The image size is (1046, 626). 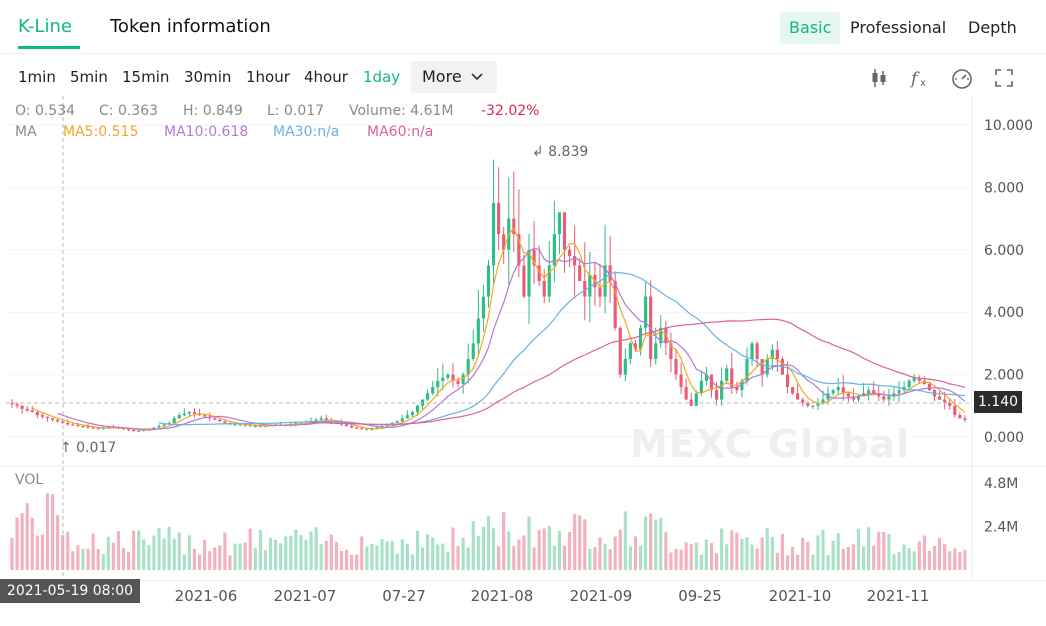 What do you see at coordinates (962, 78) in the screenshot?
I see `gauge-icon` at bounding box center [962, 78].